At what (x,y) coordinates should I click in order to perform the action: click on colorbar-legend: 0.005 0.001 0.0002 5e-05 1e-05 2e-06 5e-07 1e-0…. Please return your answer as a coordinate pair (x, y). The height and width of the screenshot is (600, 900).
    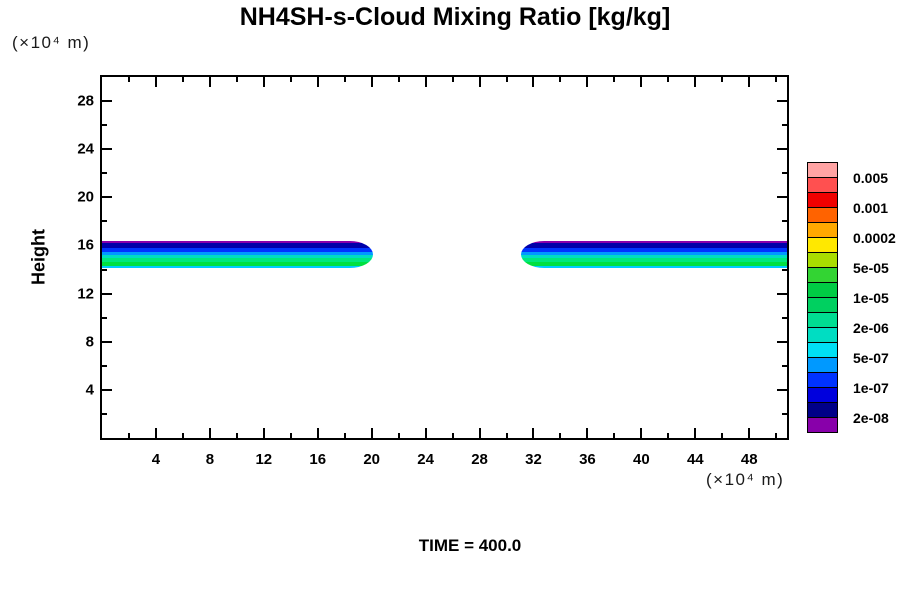
    Looking at the image, I should click on (852, 297).